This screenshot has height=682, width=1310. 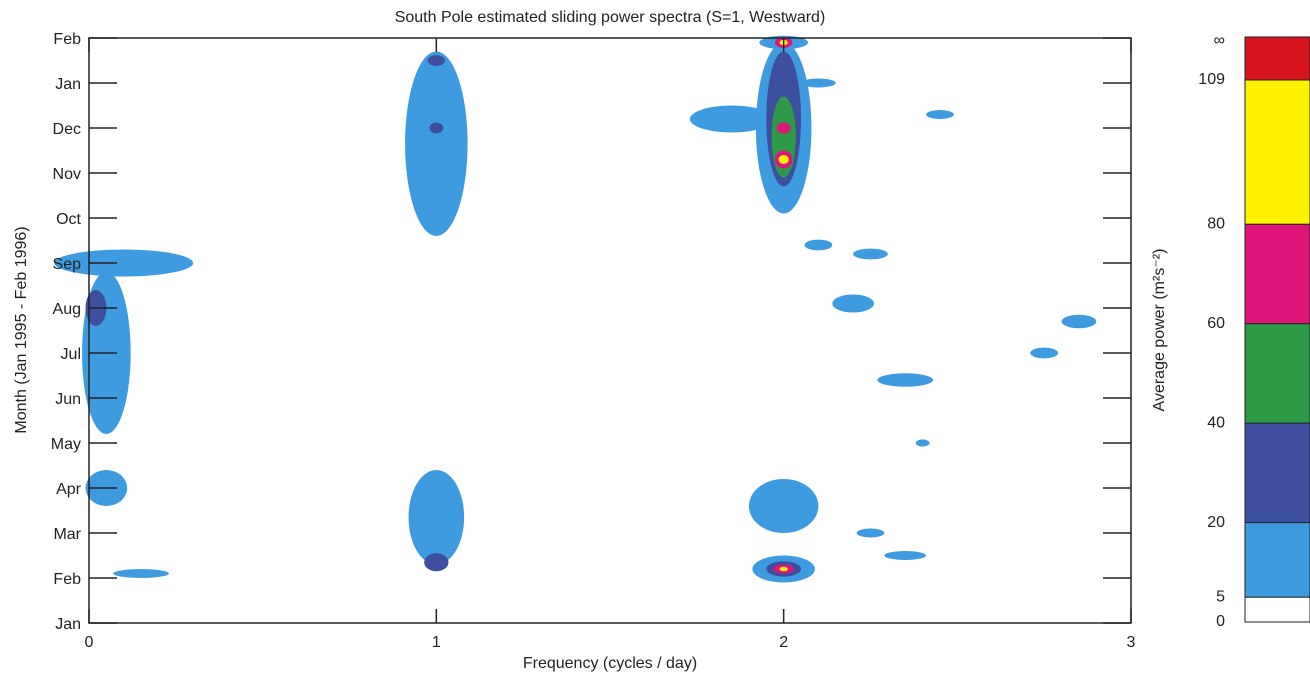 I want to click on x-tick-label: 2, so click(x=783, y=642).